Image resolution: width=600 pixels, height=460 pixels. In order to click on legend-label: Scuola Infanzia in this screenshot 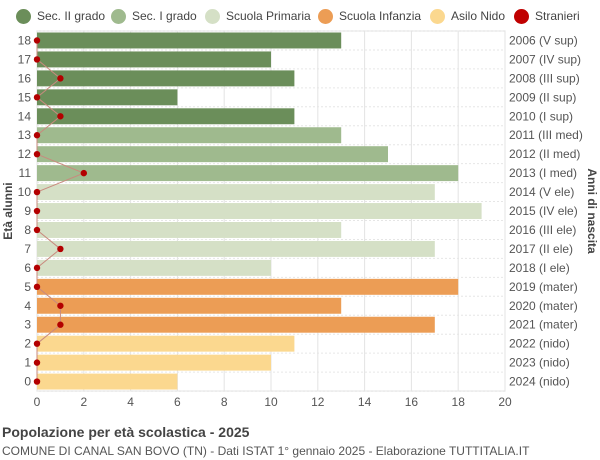, I will do `click(380, 16)`.